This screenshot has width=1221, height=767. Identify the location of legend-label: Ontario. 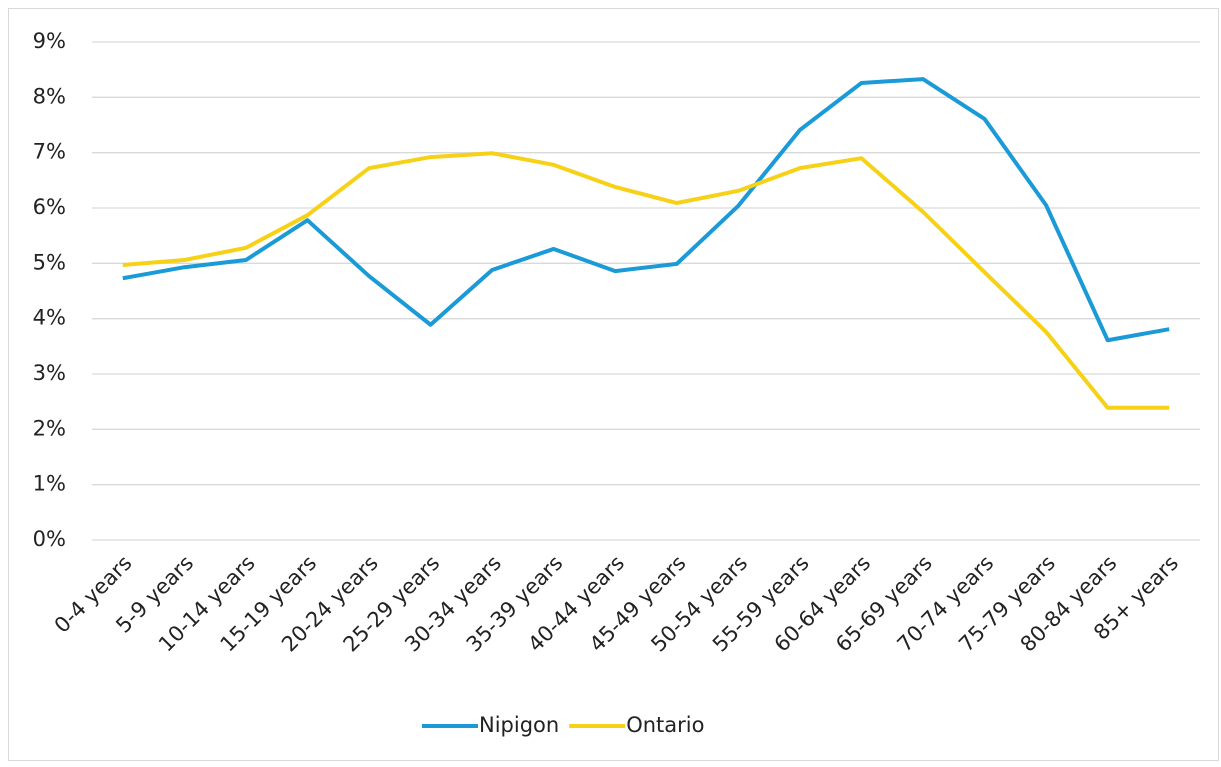
(665, 725).